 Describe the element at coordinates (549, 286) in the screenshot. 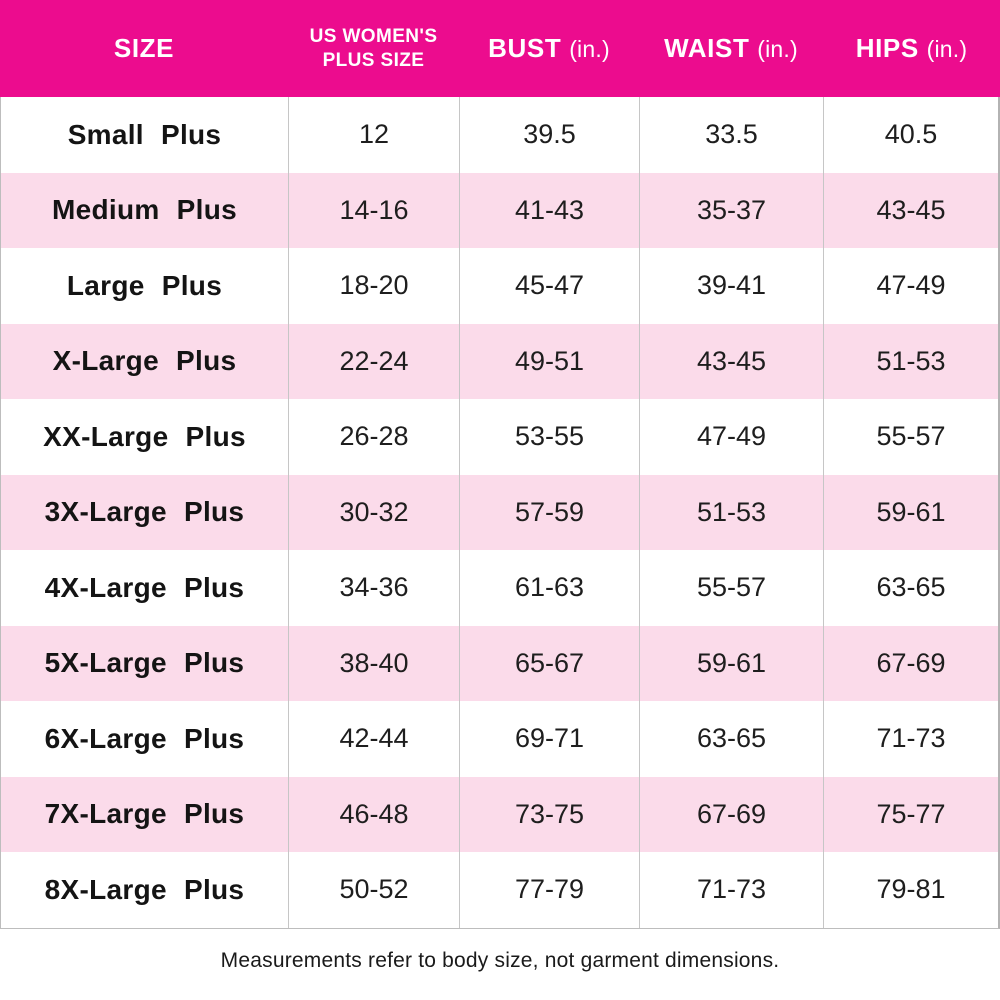

I see `cell-bust: 45-47` at that location.